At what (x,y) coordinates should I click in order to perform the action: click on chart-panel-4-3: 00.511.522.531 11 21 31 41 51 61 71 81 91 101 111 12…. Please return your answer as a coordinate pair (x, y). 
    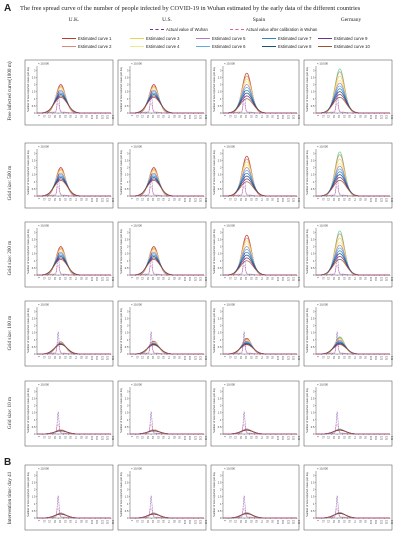
    Looking at the image, I should click on (255, 333).